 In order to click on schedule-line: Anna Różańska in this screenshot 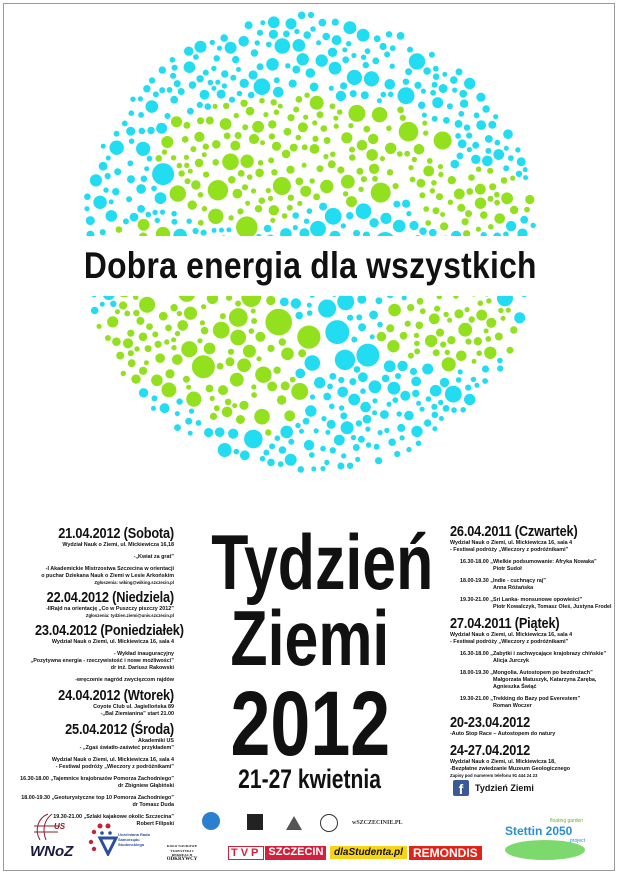, I will do `click(513, 588)`.